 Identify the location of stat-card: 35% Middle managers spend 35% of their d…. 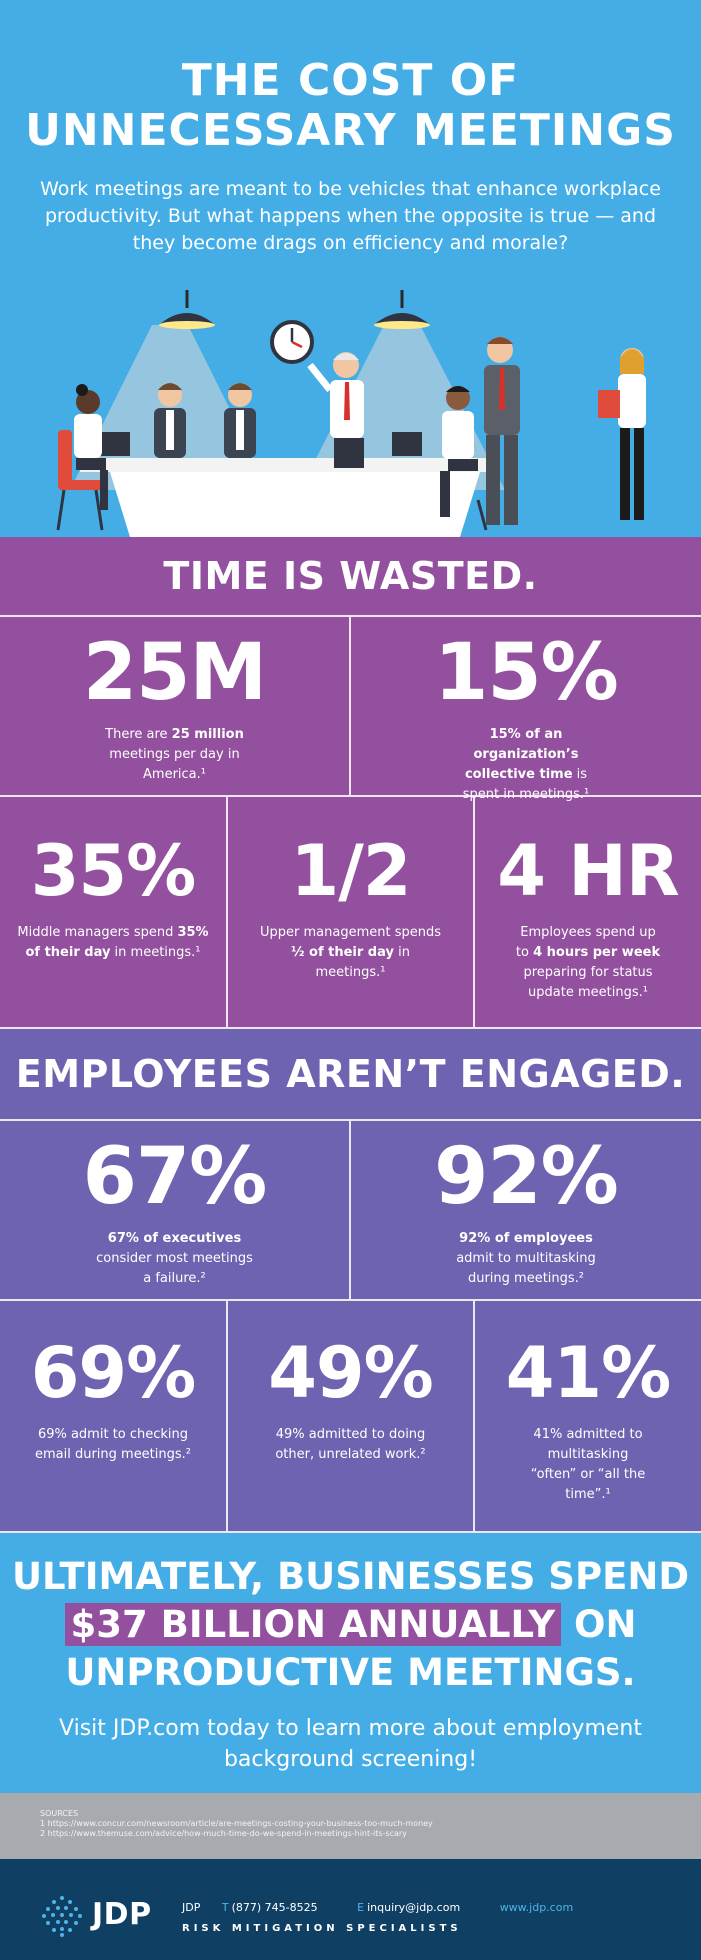
(114, 913).